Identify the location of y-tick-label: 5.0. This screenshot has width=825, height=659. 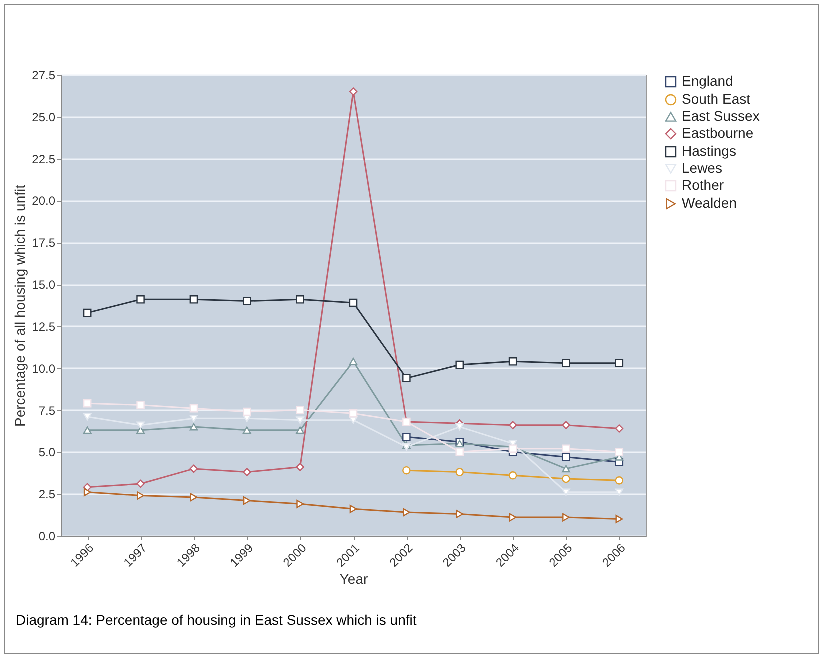
(47, 453).